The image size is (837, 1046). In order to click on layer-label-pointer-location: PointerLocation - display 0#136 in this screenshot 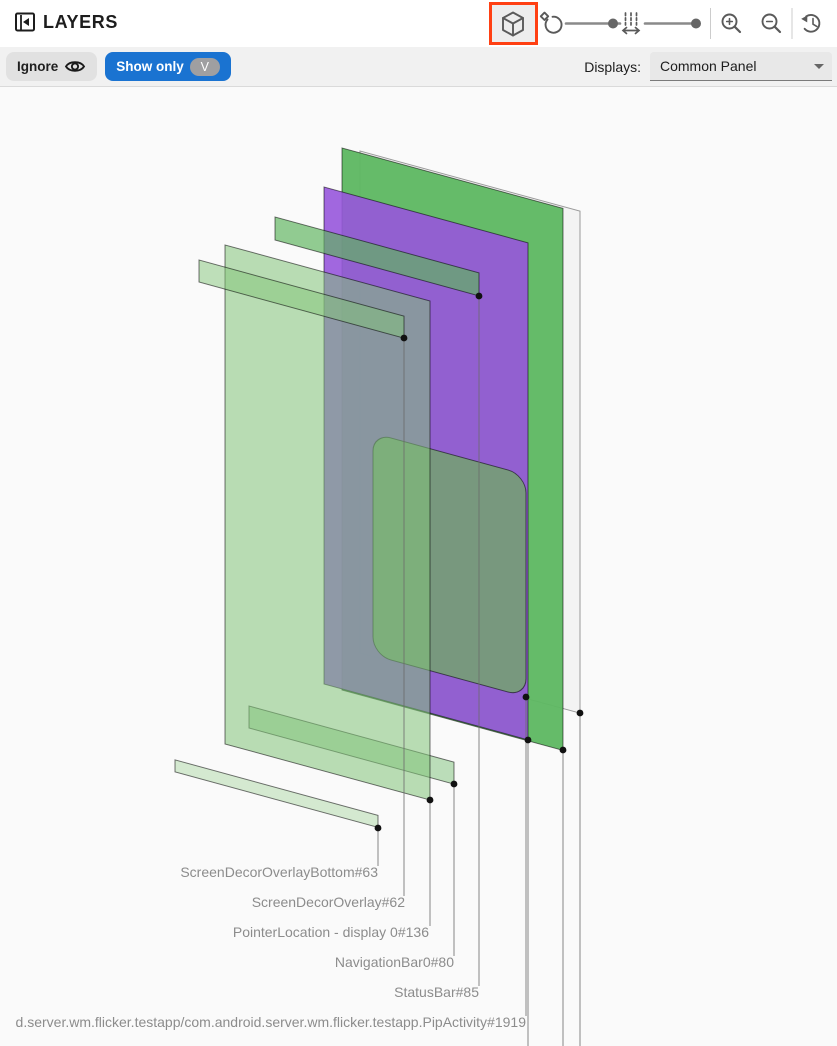, I will do `click(331, 932)`.